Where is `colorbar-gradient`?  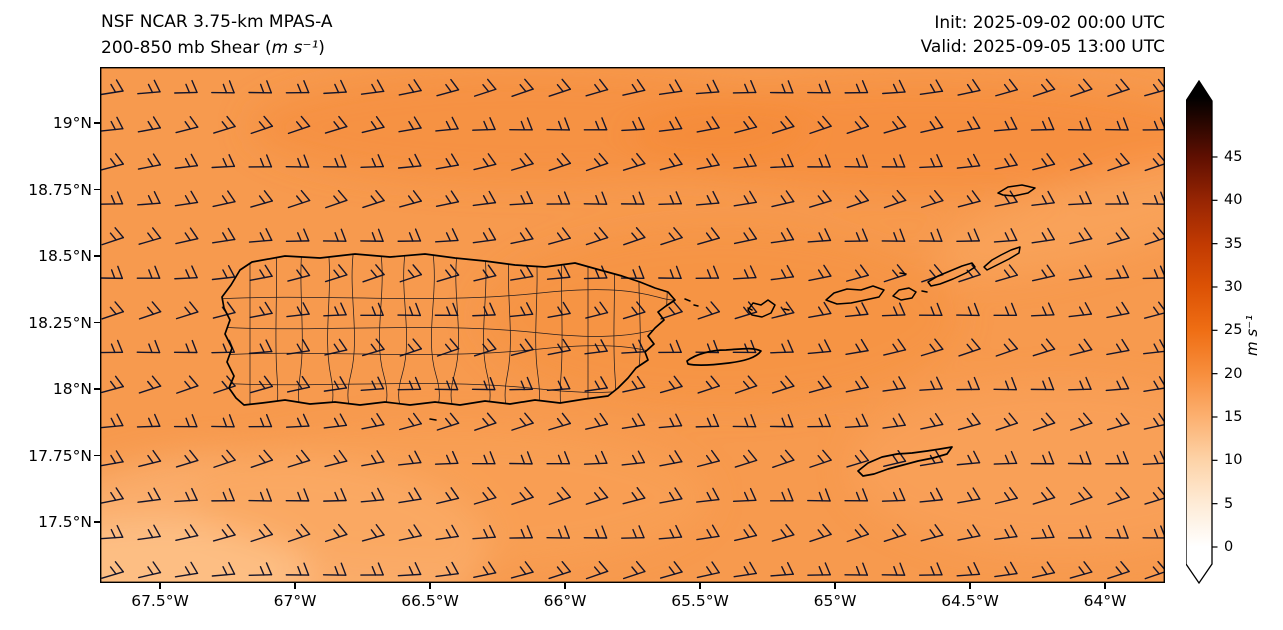
colorbar-gradient is located at coordinates (1199, 332).